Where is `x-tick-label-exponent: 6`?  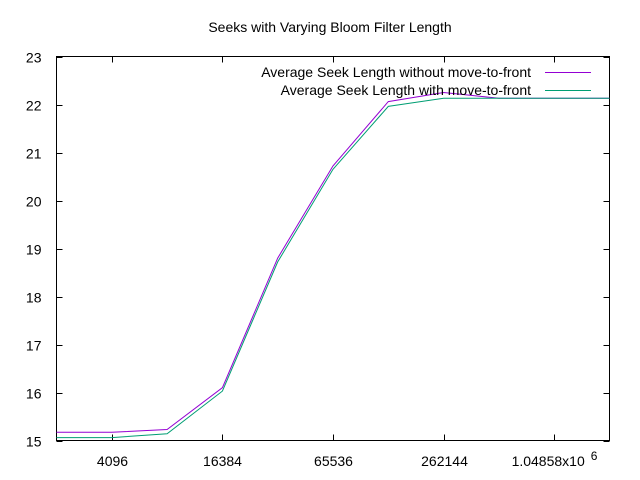
x-tick-label-exponent: 6 is located at coordinates (594, 456).